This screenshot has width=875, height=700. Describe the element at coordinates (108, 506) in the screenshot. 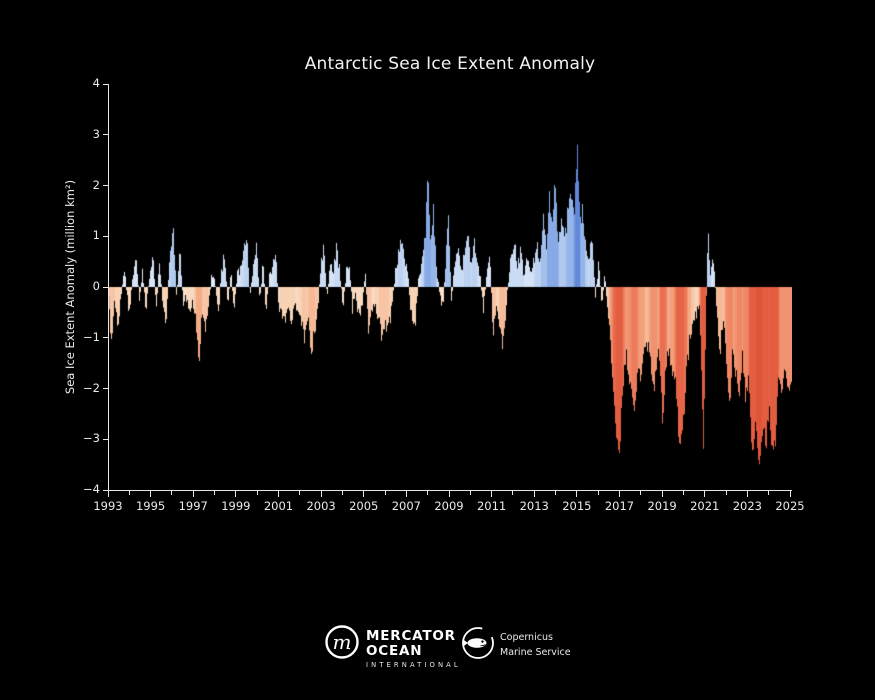

I see `x-tick-label: 1993` at that location.